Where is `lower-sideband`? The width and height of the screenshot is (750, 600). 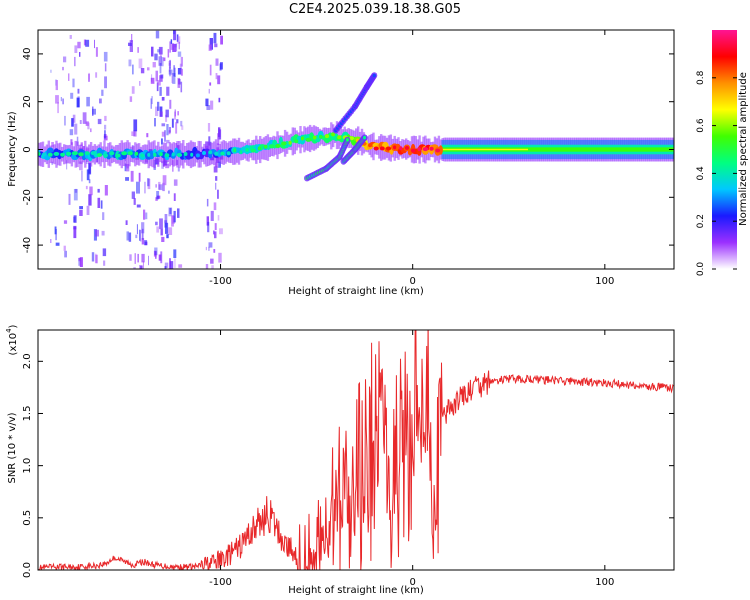 lower-sideband is located at coordinates (327, 159).